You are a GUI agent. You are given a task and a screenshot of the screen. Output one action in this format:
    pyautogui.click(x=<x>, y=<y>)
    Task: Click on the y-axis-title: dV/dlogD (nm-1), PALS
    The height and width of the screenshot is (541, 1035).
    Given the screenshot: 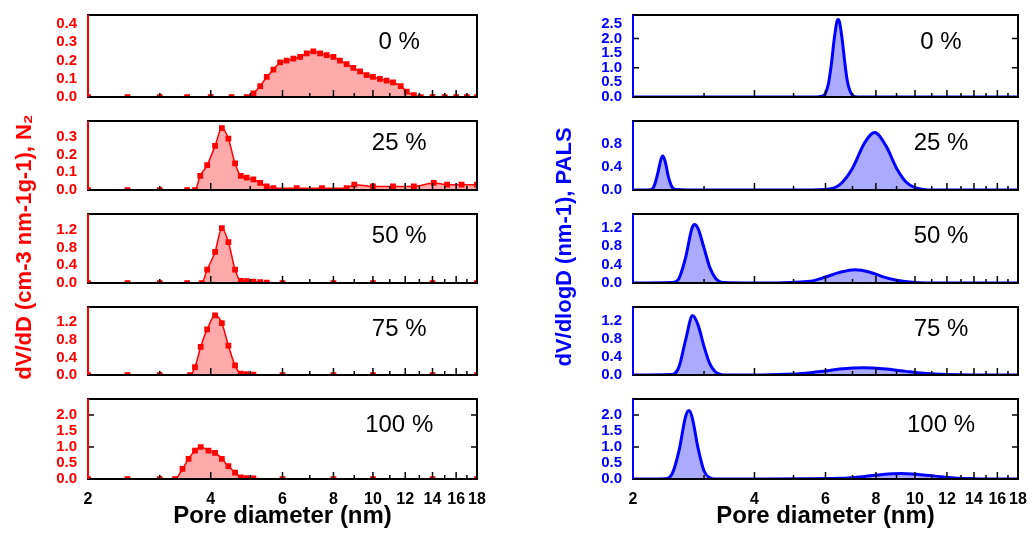 What is the action you would take?
    pyautogui.click(x=564, y=247)
    